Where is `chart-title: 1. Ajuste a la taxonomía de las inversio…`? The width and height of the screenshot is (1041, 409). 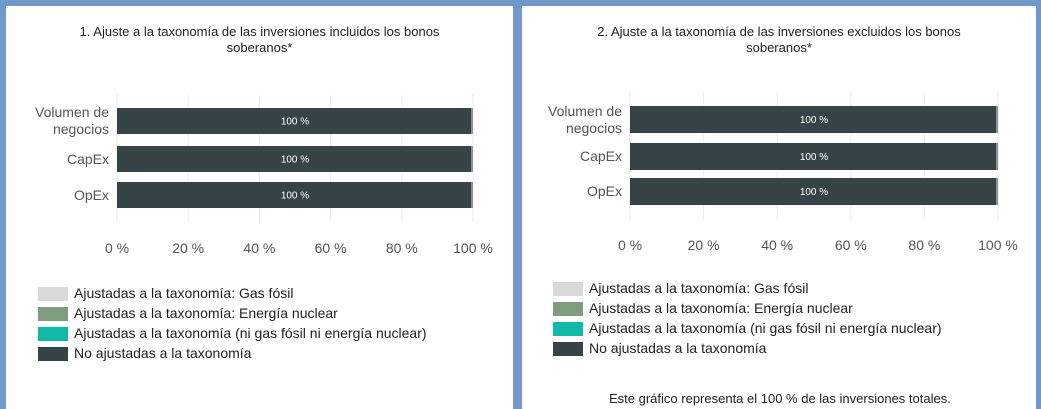
chart-title: 1. Ajuste a la taxonomía de las inversio… is located at coordinates (259, 39).